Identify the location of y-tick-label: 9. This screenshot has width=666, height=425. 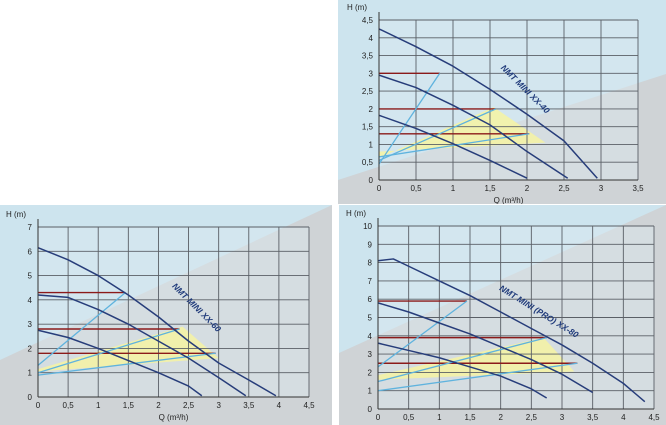
(370, 244).